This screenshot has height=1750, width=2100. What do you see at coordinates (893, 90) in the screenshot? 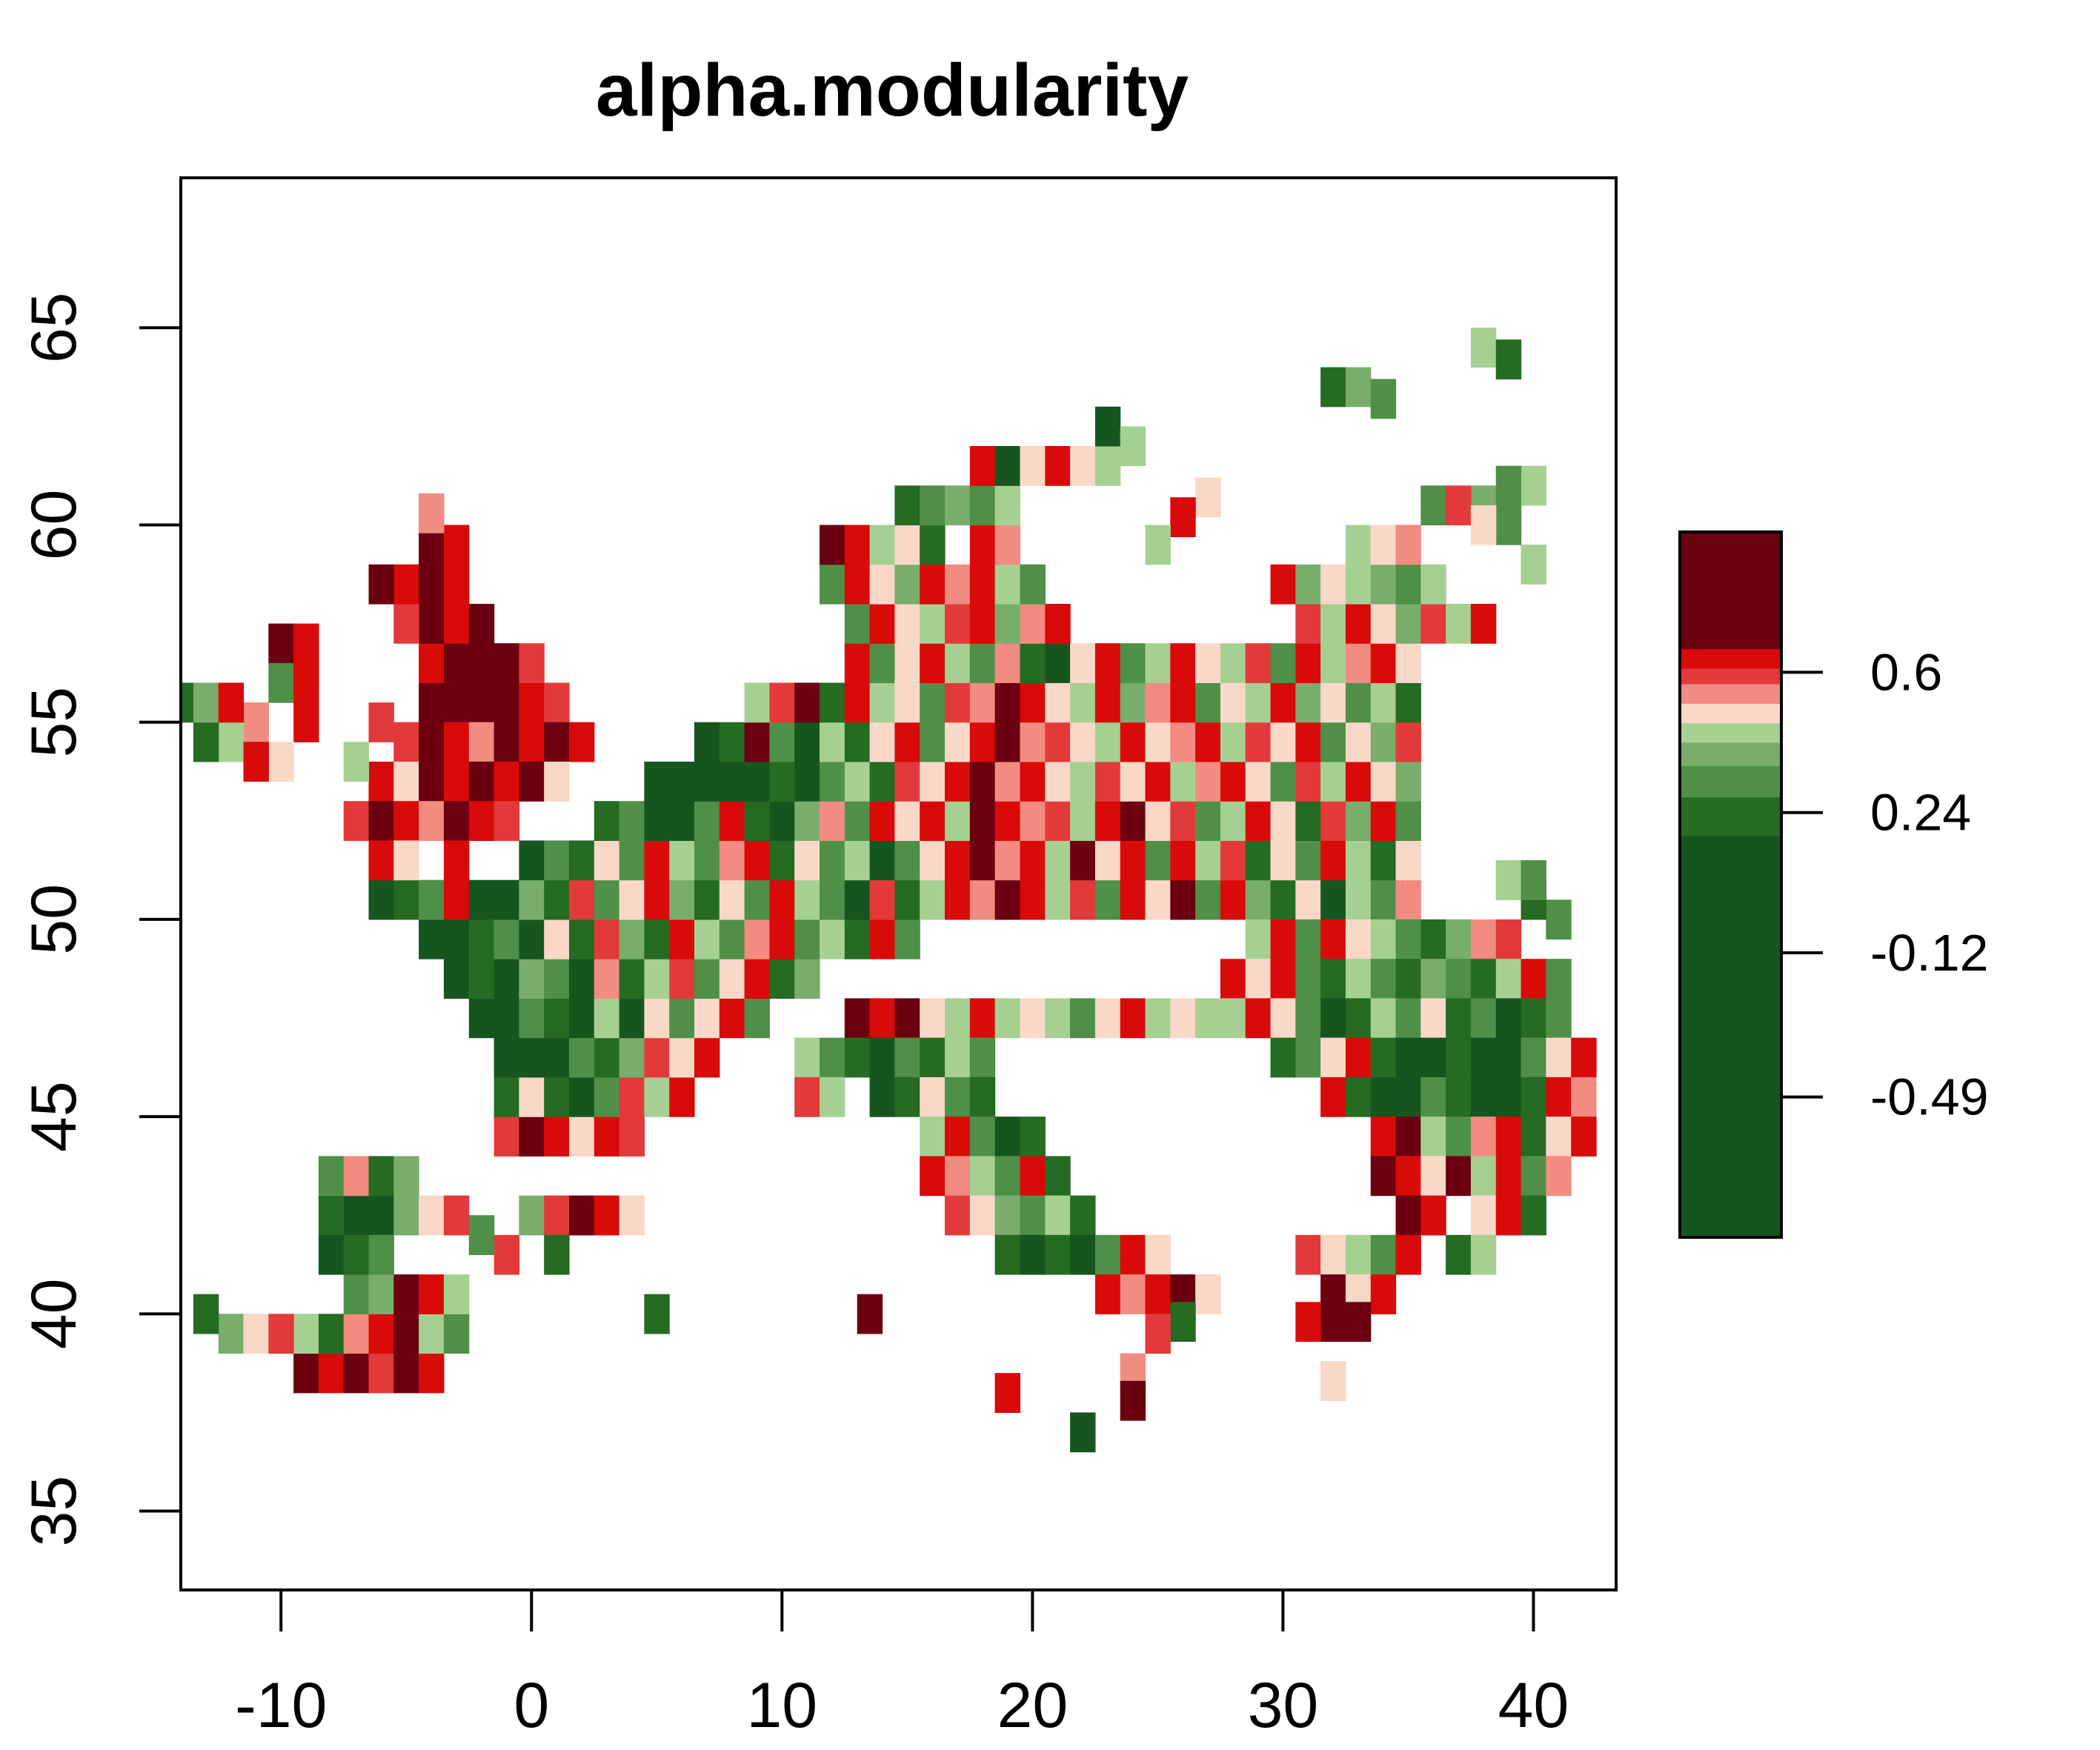
I see `chart-title: alpha.modularity` at bounding box center [893, 90].